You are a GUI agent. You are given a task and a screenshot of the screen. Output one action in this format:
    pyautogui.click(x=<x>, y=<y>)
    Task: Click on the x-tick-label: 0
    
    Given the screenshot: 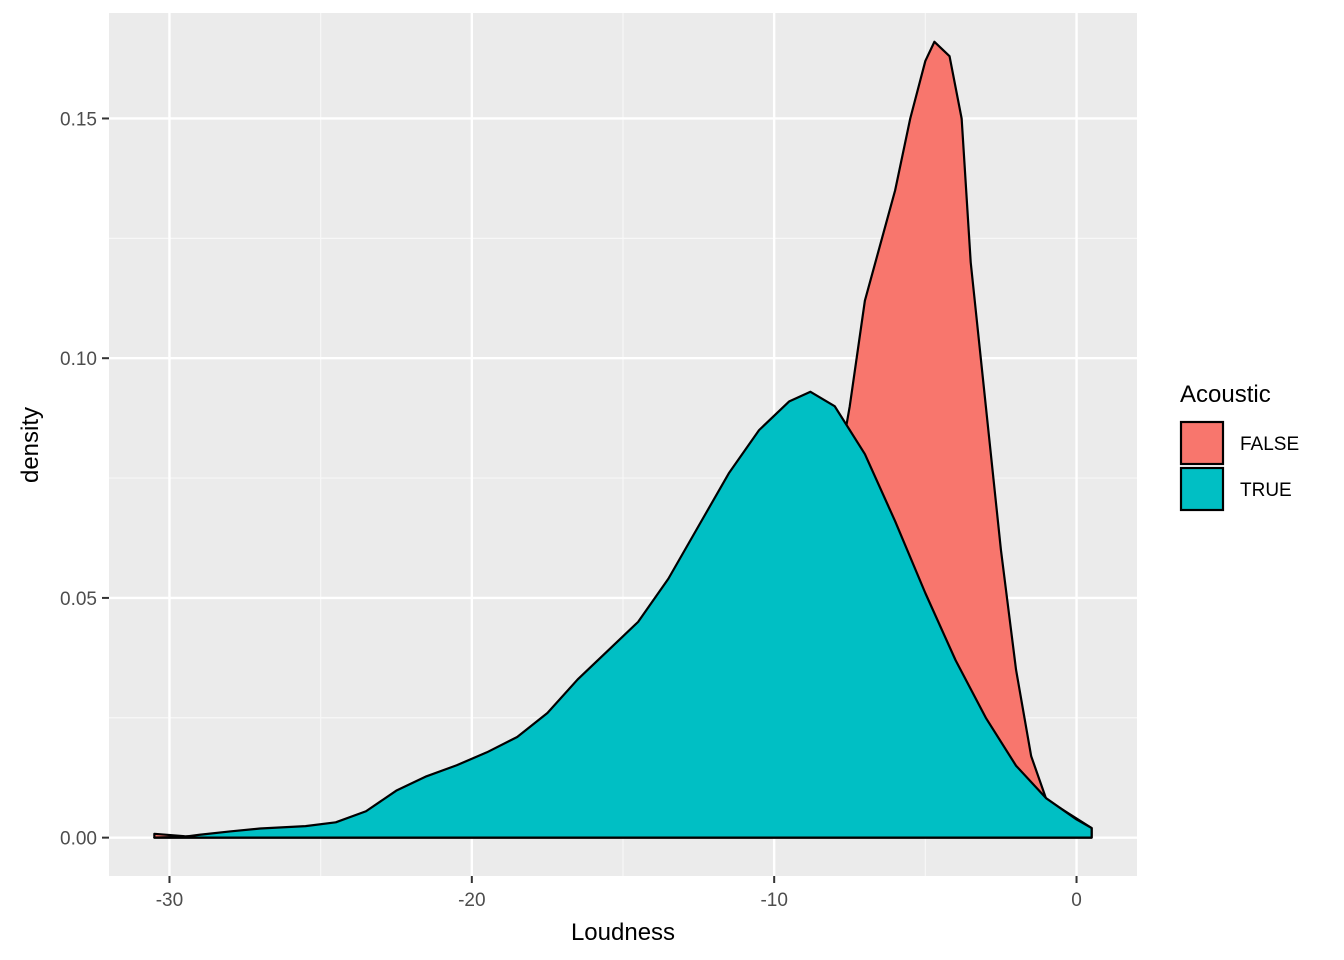 What is the action you would take?
    pyautogui.click(x=1076, y=900)
    